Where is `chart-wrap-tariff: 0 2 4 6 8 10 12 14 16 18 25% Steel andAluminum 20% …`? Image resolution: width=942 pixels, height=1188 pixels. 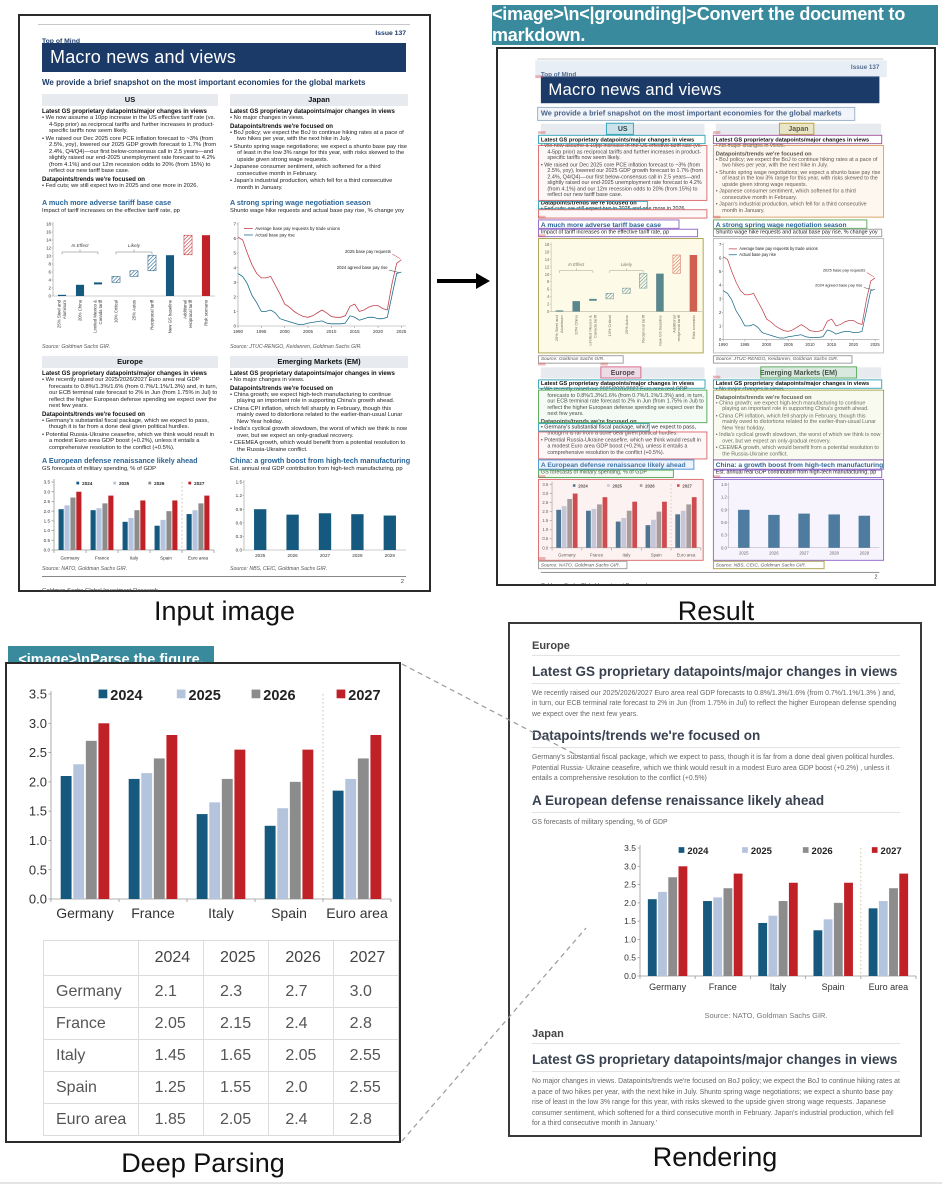 chart-wrap-tariff: 0 2 4 6 8 10 12 14 16 18 25% Steel andAluminum 20% … is located at coordinates (132, 282).